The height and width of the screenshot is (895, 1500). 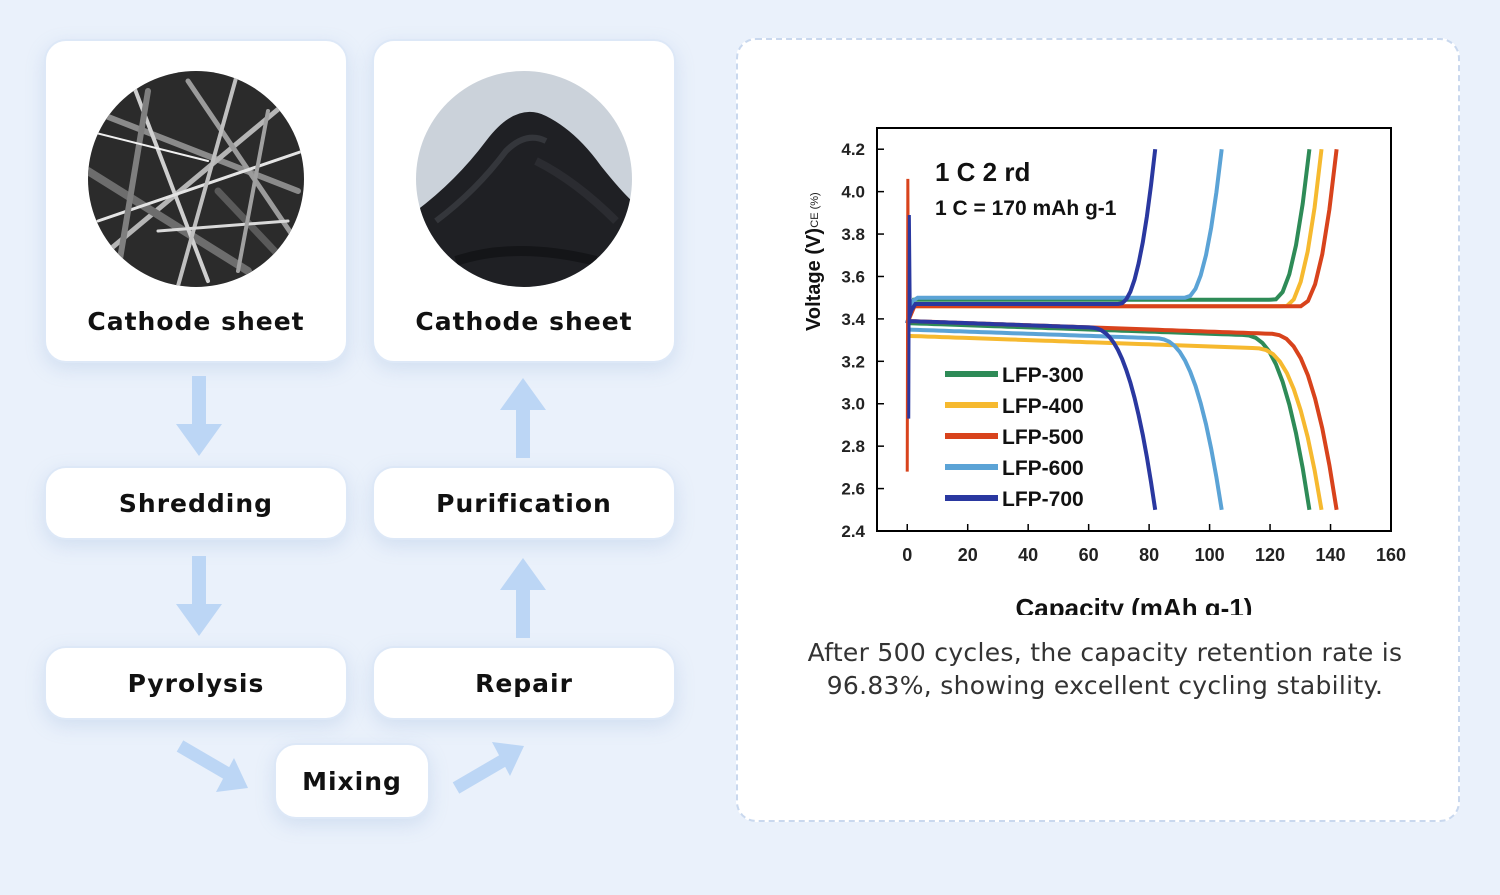 What do you see at coordinates (815, 209) in the screenshot?
I see `y-secondary-label: CE (%)` at bounding box center [815, 209].